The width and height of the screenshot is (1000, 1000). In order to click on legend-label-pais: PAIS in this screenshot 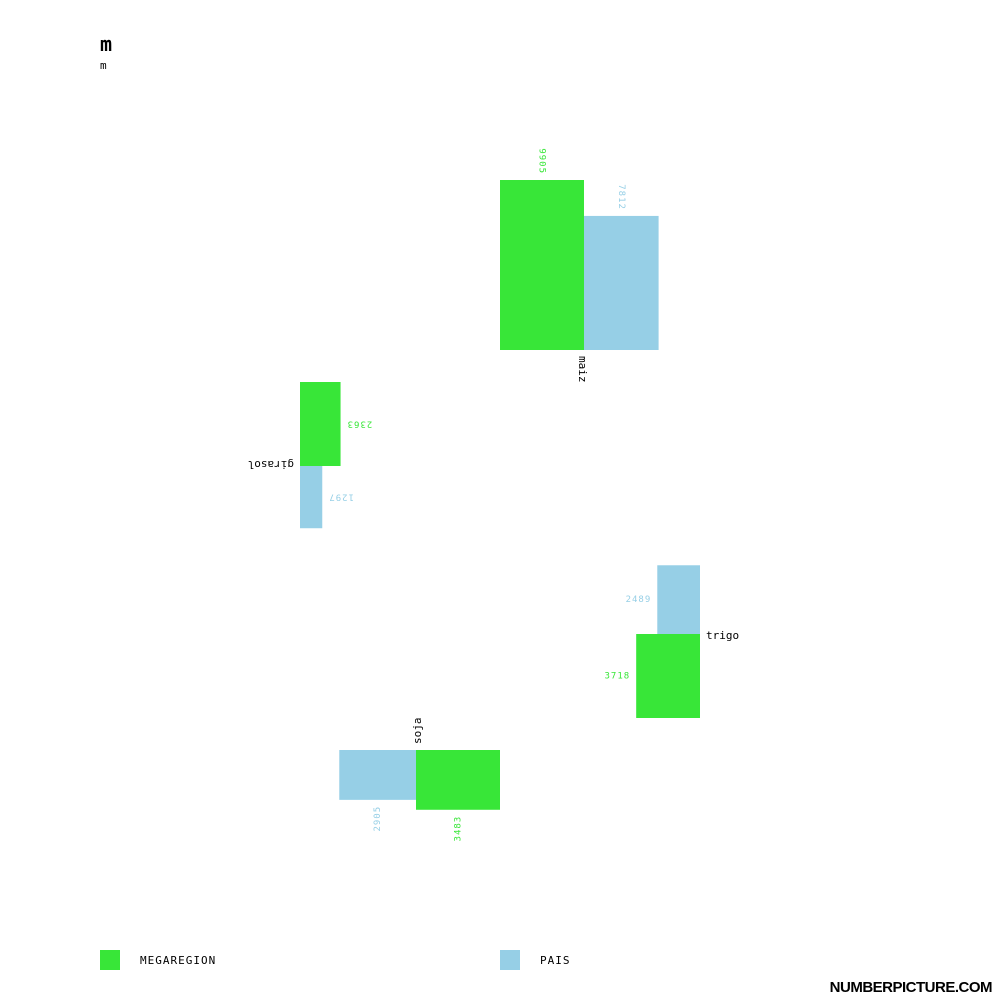, I will do `click(555, 960)`.